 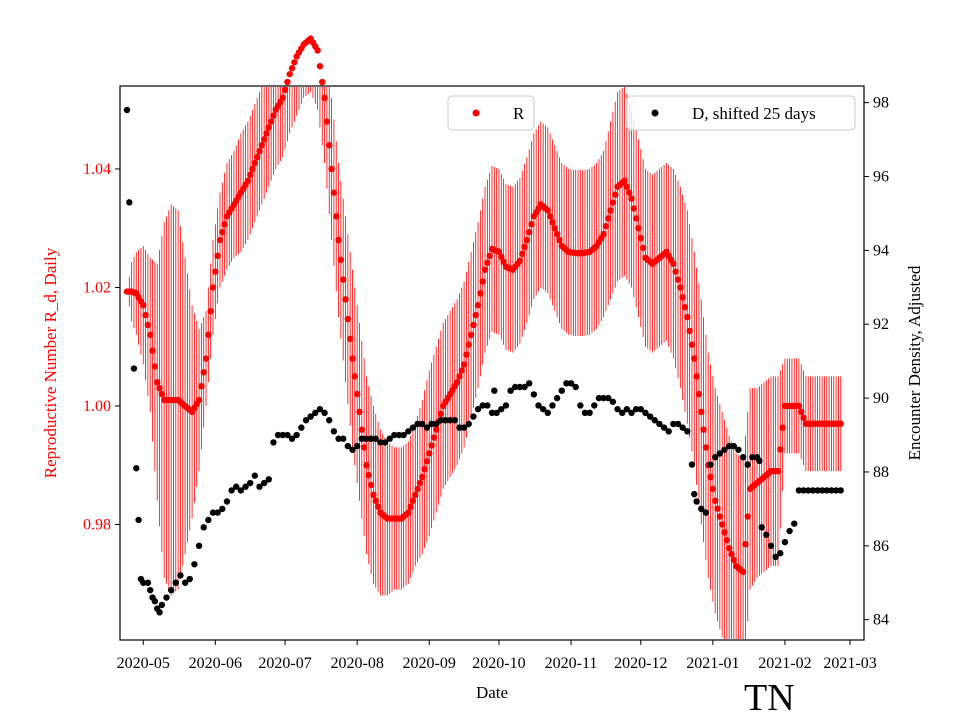 What do you see at coordinates (356, 663) in the screenshot?
I see `x-tick-label: 2020-08` at bounding box center [356, 663].